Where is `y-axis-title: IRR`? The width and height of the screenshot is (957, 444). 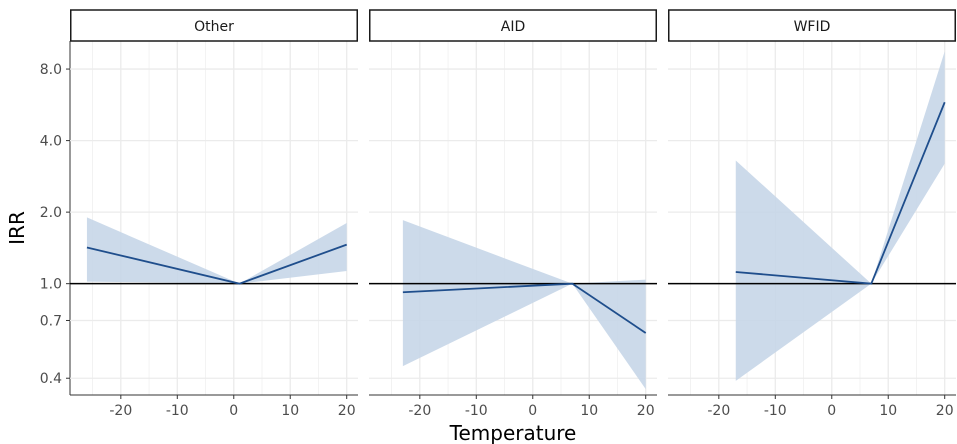
y-axis-title: IRR is located at coordinates (17, 228).